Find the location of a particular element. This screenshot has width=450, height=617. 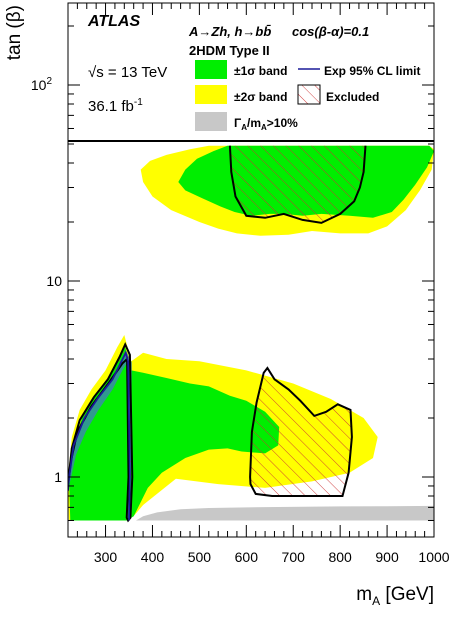

width-exclusion-region is located at coordinates (285, 513).